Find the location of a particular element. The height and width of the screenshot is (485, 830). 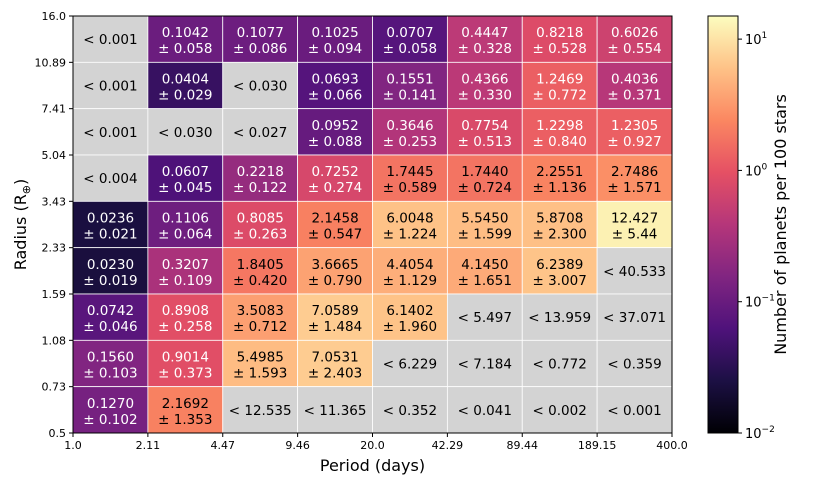

cell-upper-limit: < 11.365 is located at coordinates (335, 411).